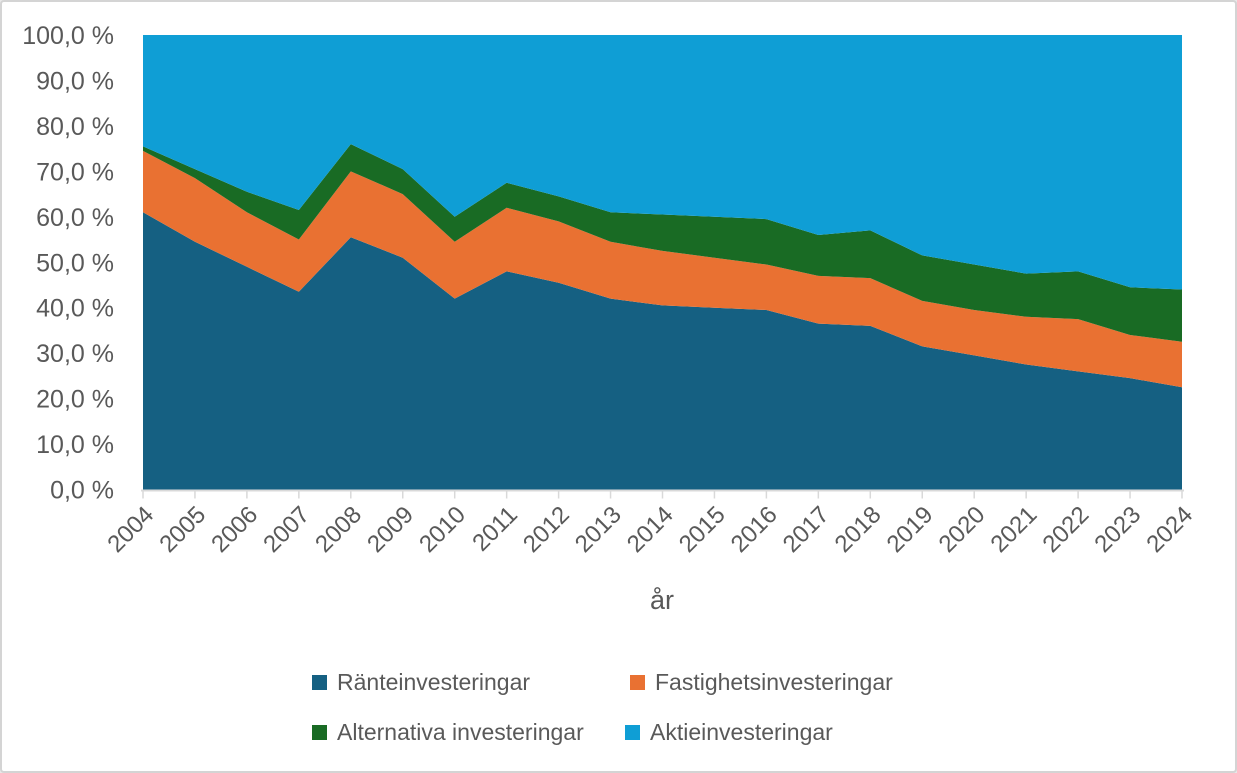 This screenshot has width=1237, height=773. What do you see at coordinates (338, 529) in the screenshot?
I see `x-tick-label: 2008` at bounding box center [338, 529].